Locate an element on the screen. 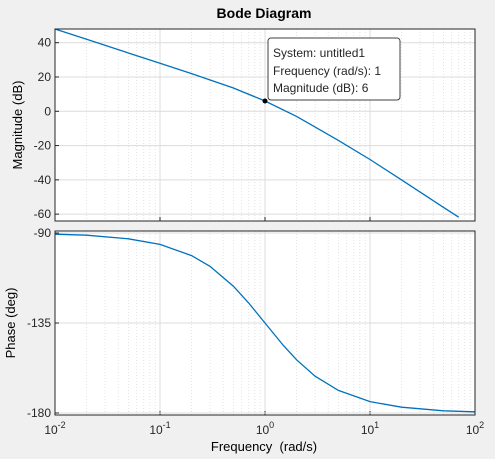 The height and width of the screenshot is (459, 495). y-tick-label: -20 is located at coordinates (43, 146).